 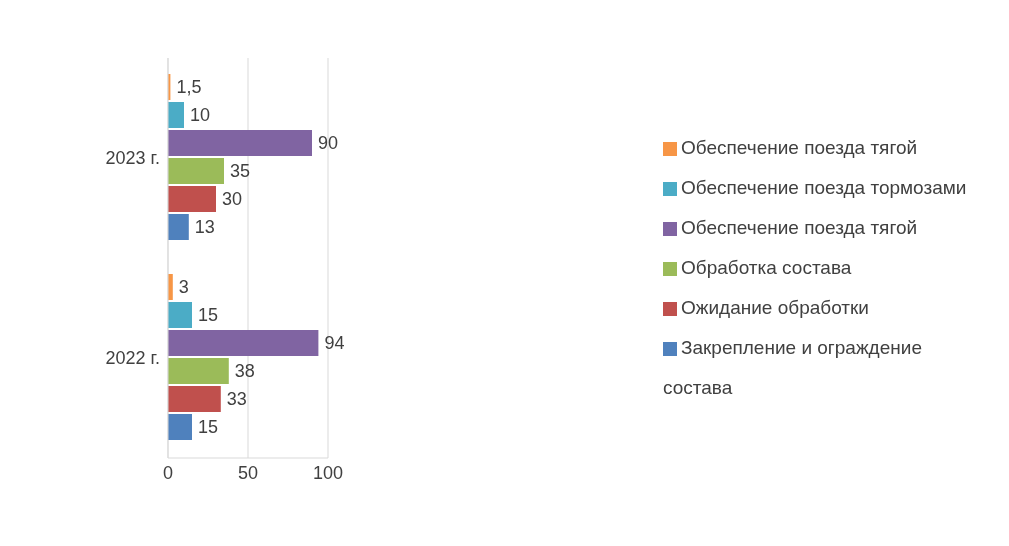 I want to click on x-tick-label: 100, so click(x=328, y=472).